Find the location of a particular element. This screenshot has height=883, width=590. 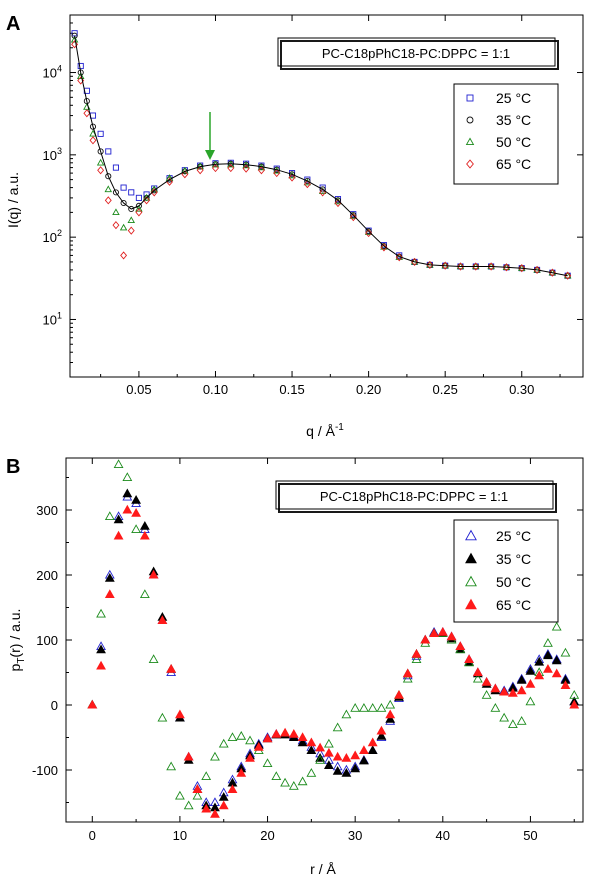

x-tick-label: 0.10 is located at coordinates (215, 389).